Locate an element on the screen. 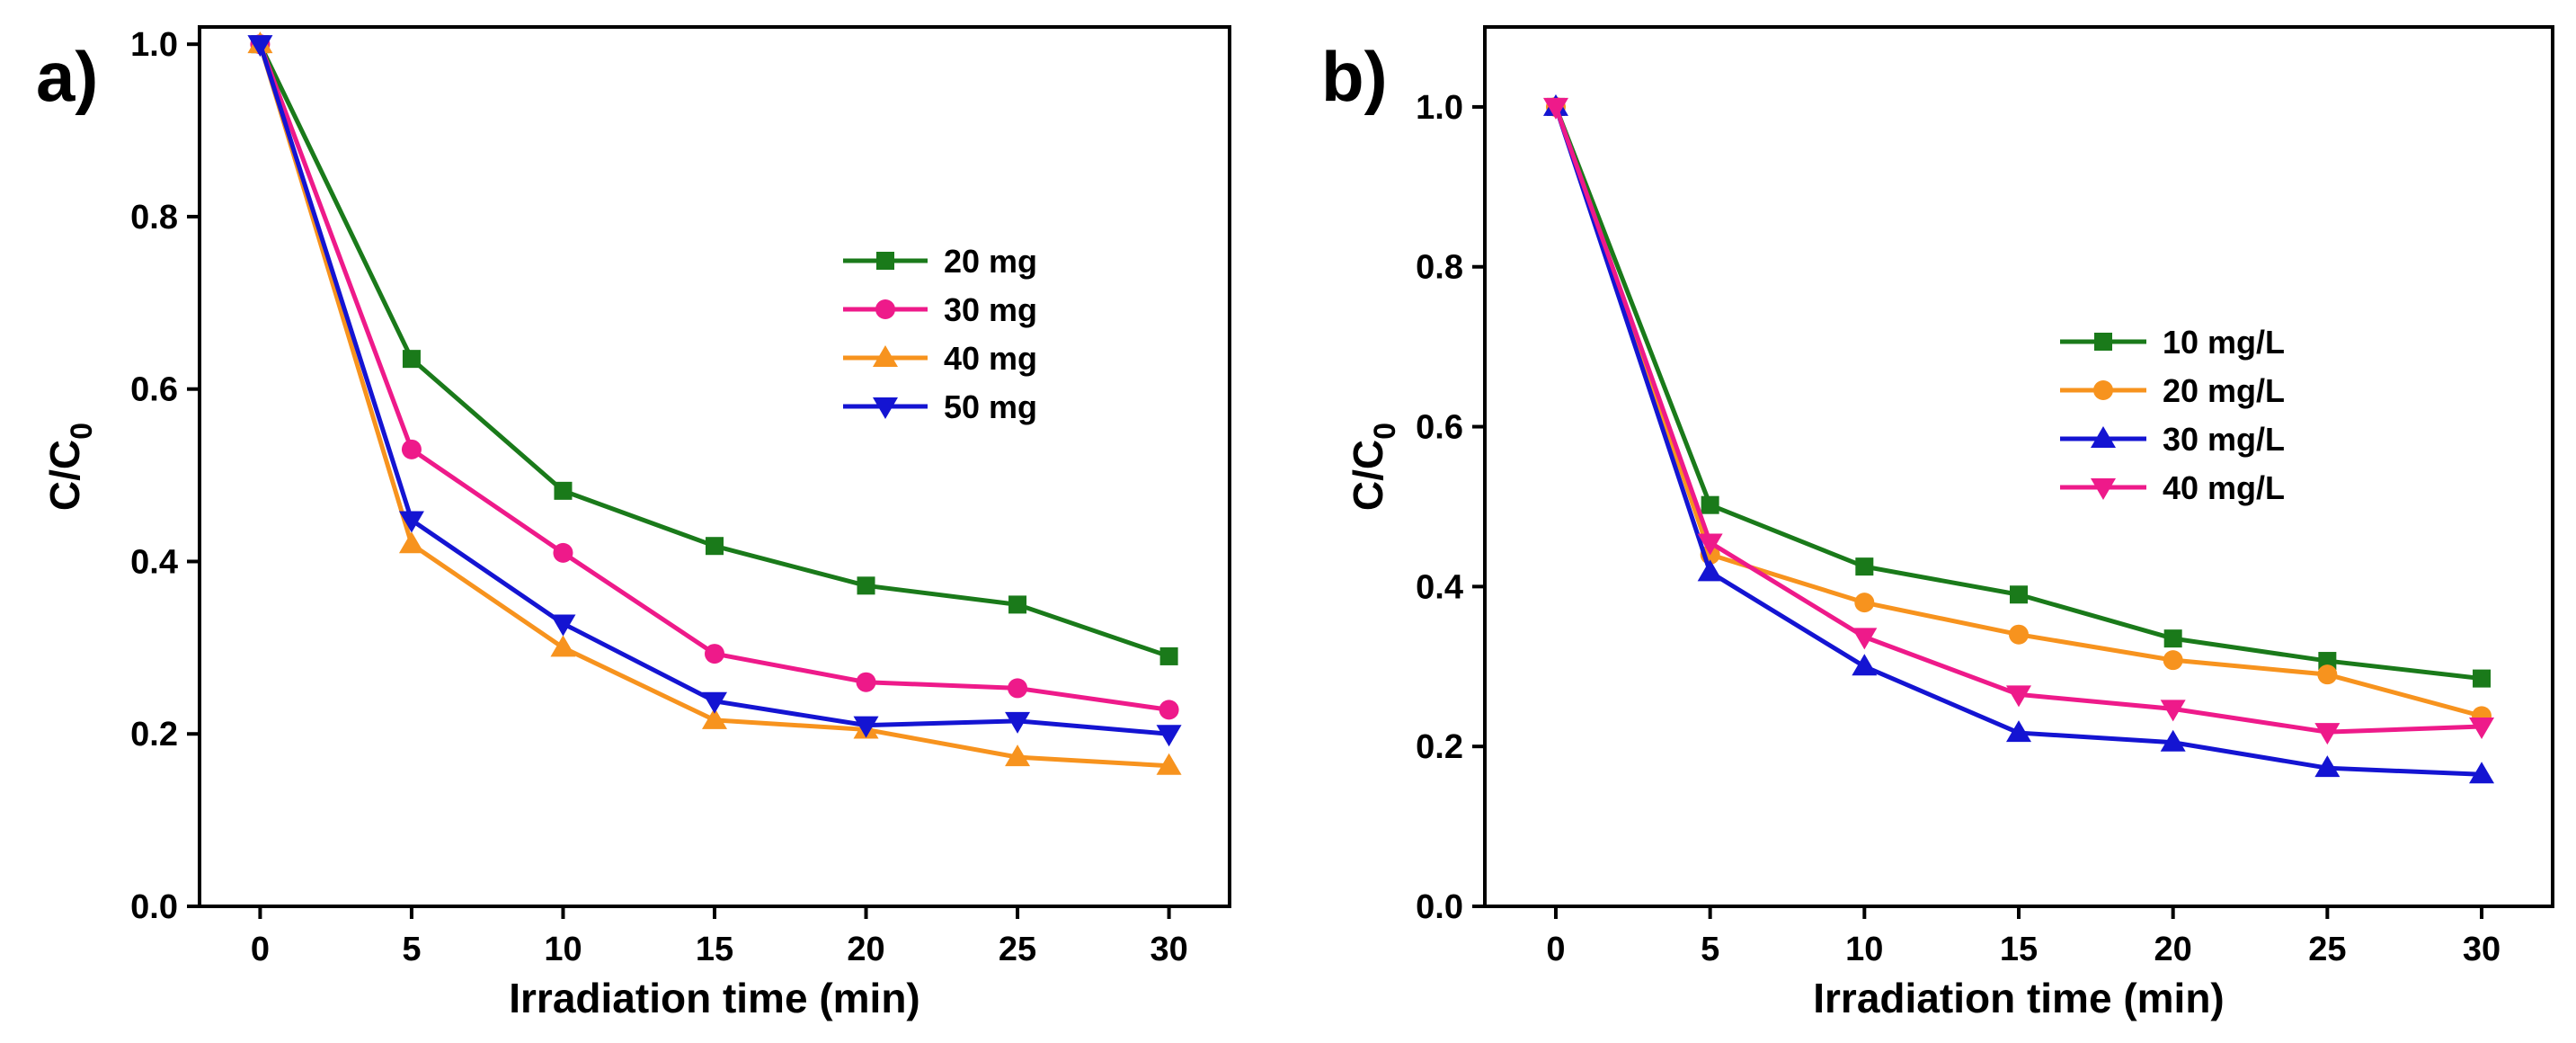 The width and height of the screenshot is (2576, 1043). y-tick-label-a-2: 0.4 is located at coordinates (154, 562).